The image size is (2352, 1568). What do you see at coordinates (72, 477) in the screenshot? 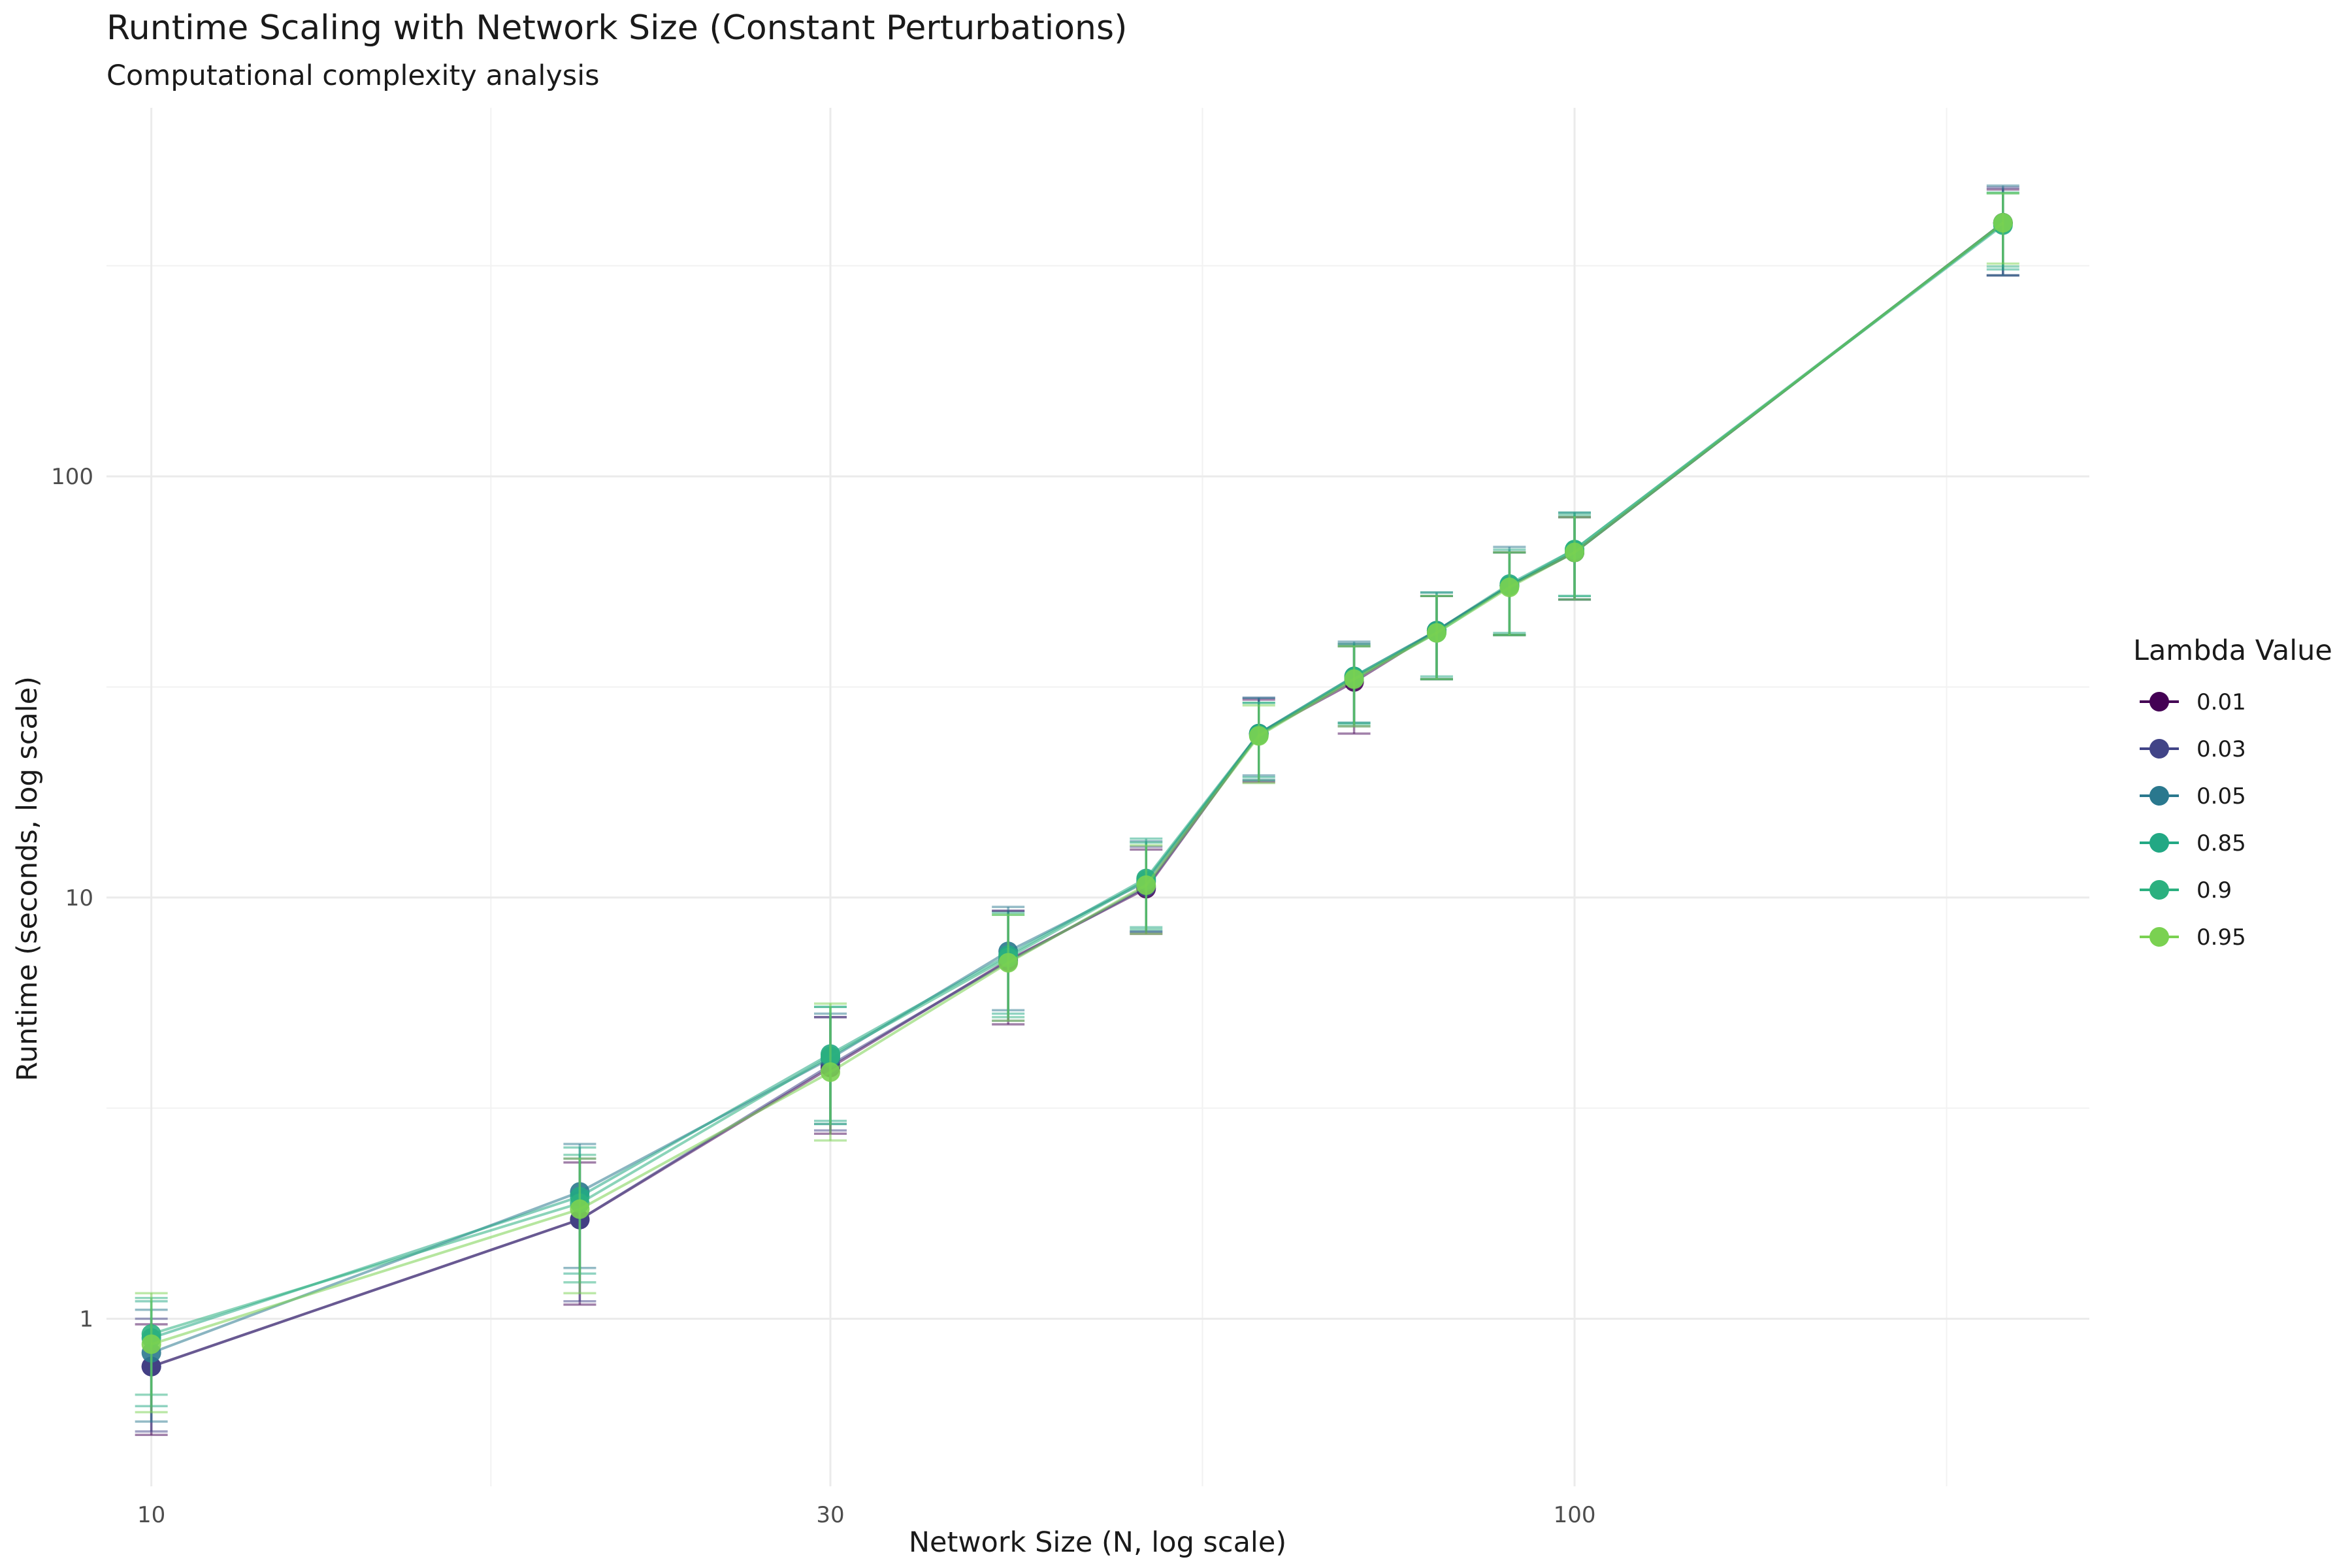
I see `y-tick-label: 100` at bounding box center [72, 477].